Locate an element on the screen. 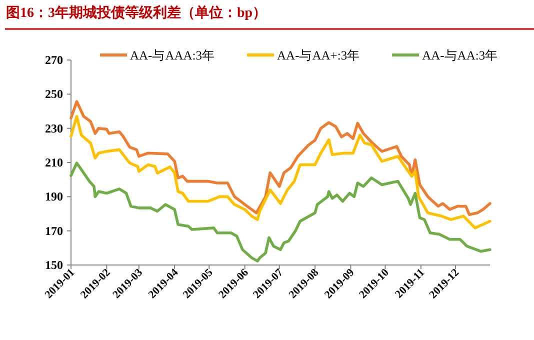  y-tick-label: 210 is located at coordinates (54, 163).